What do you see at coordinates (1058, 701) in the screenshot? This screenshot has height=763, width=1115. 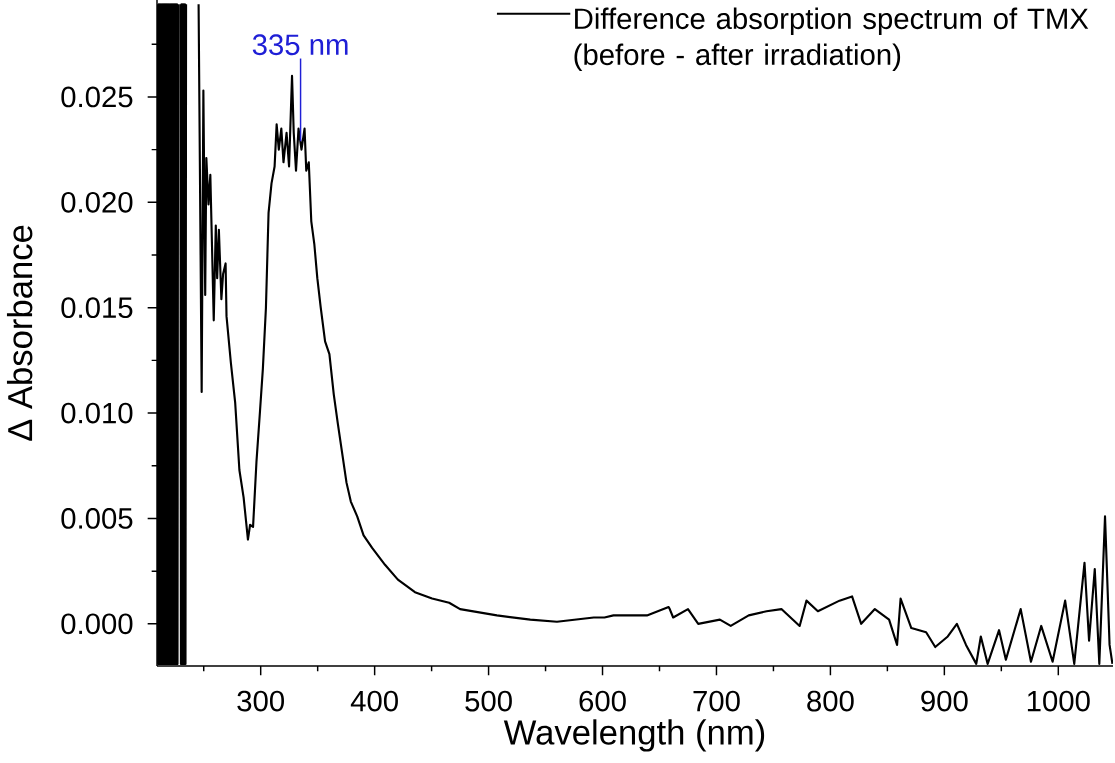 I see `x-tick-label: 1000` at bounding box center [1058, 701].